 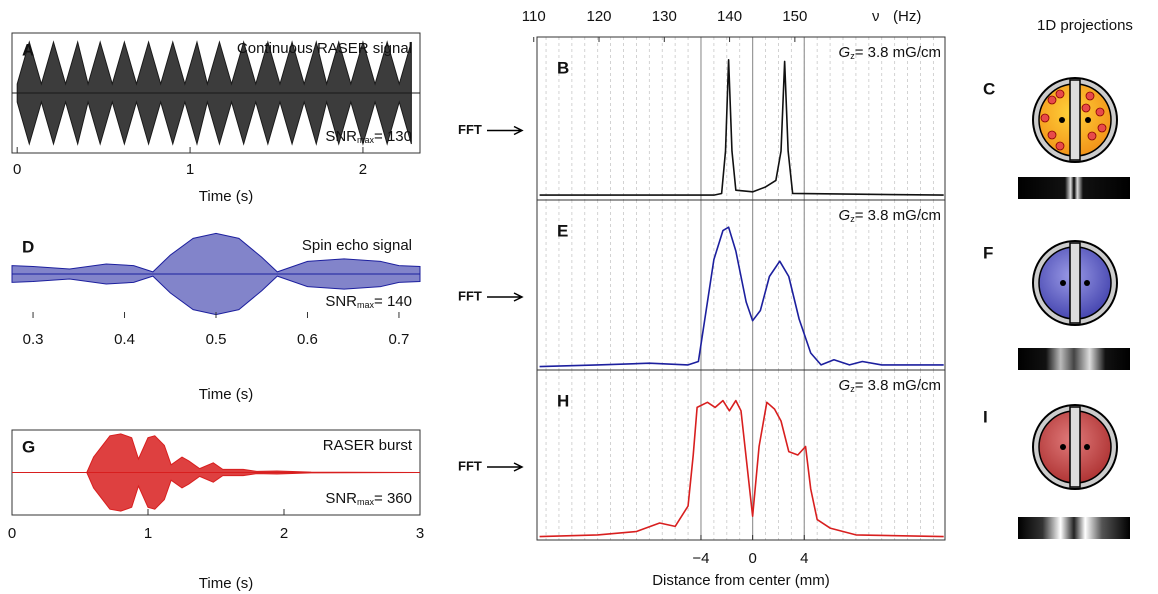 I want to click on projection-i, so click(x=1074, y=528).